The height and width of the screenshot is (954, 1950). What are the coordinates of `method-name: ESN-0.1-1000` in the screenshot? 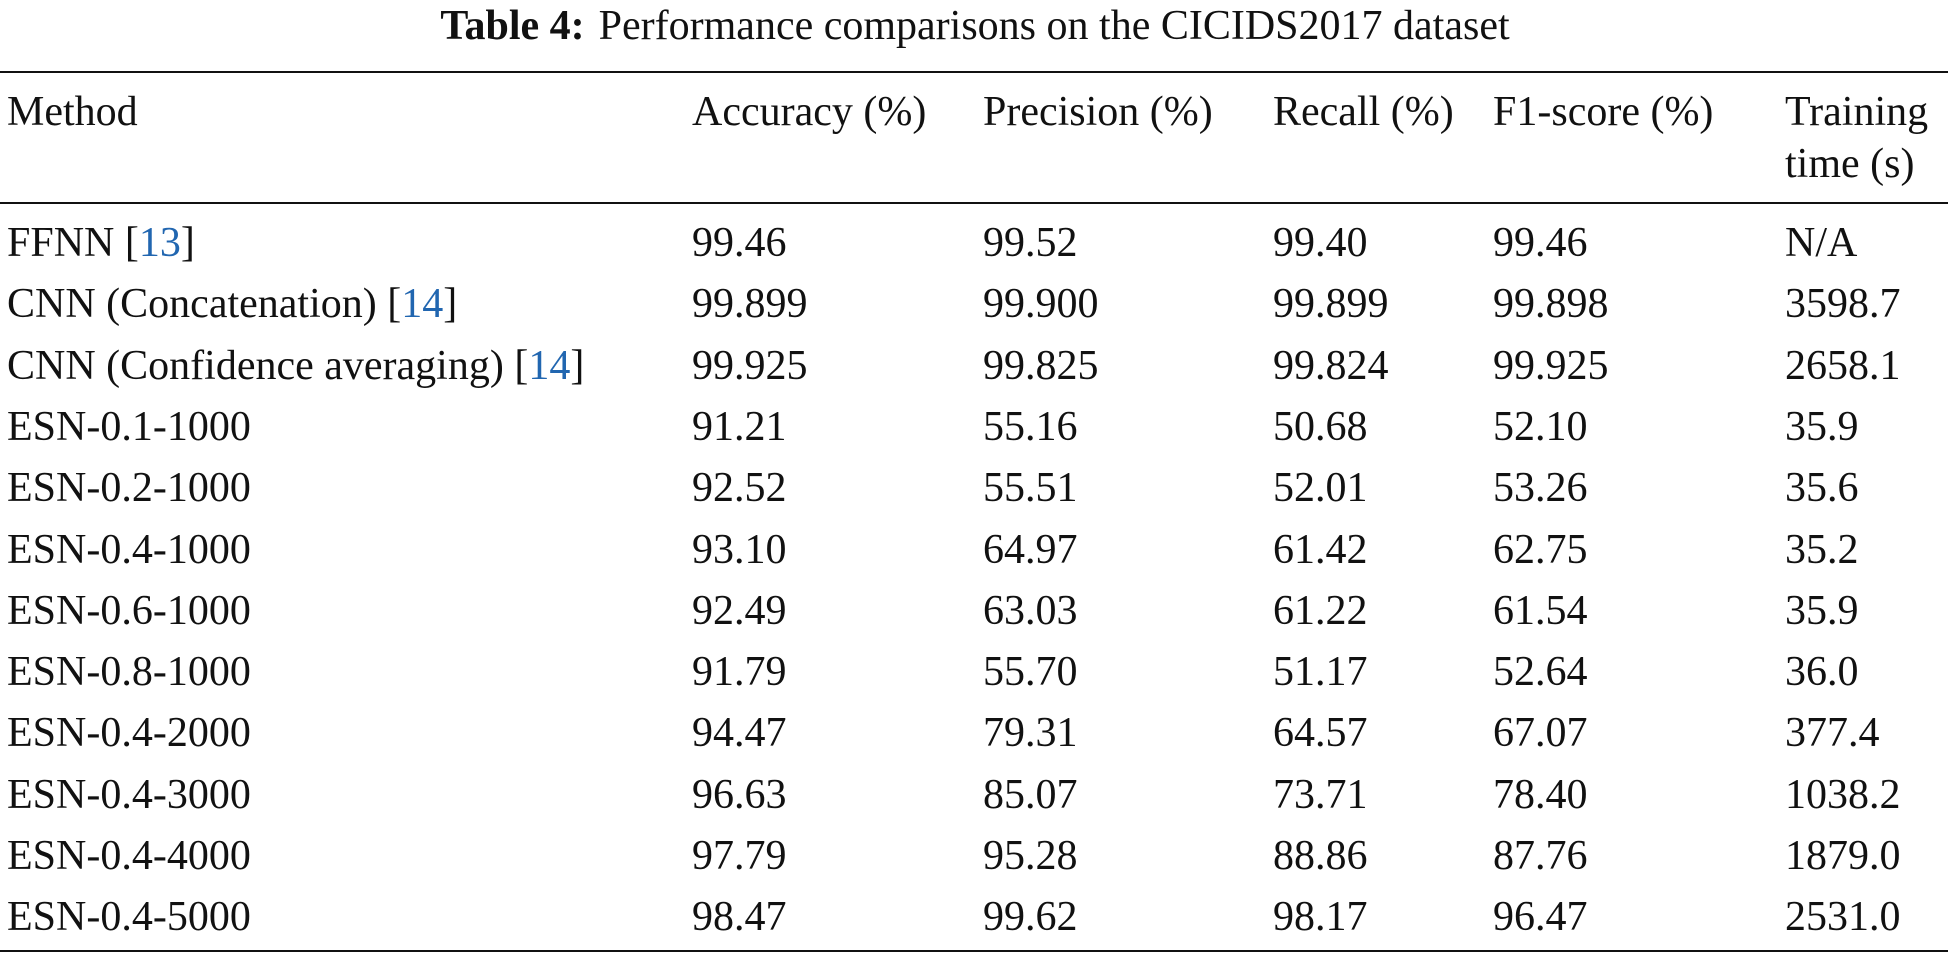 It's located at (129, 426).